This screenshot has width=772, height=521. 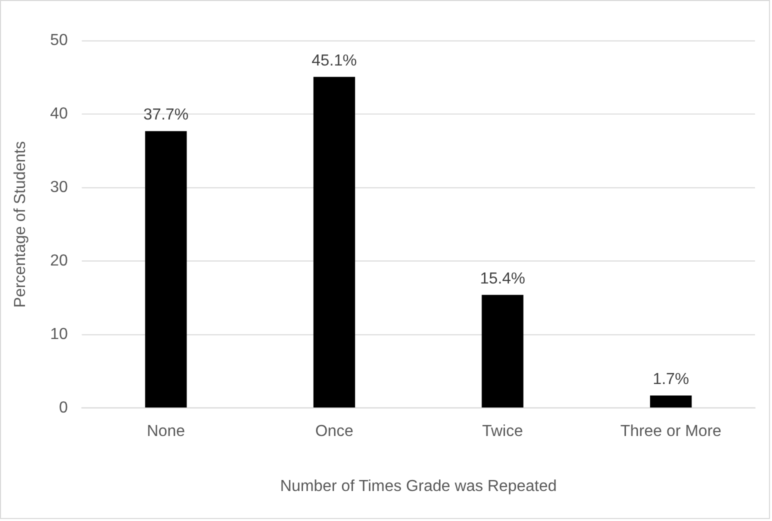 What do you see at coordinates (503, 279) in the screenshot?
I see `data-label: 15.4%` at bounding box center [503, 279].